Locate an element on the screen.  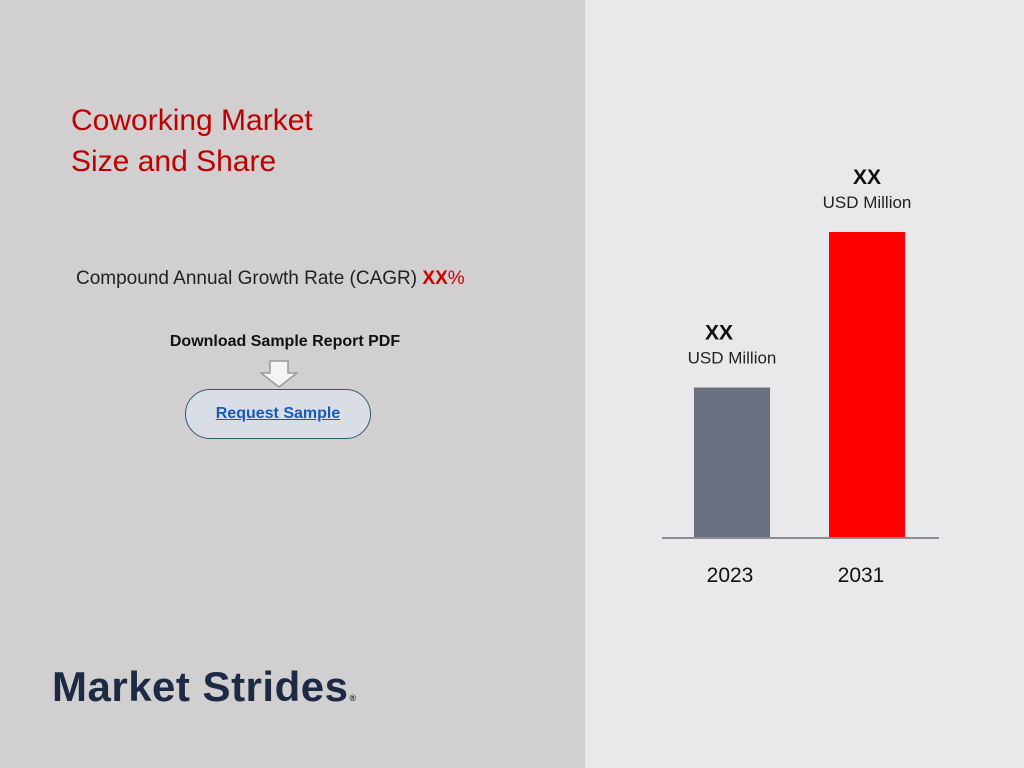
x-tick-label-2031: 2031 is located at coordinates (861, 575).